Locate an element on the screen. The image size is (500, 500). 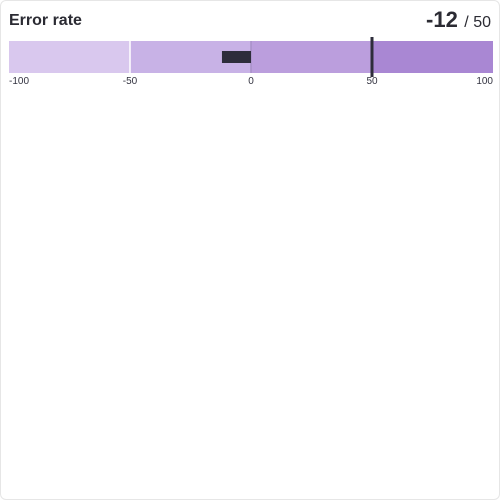
tick-label: 50 is located at coordinates (372, 81).